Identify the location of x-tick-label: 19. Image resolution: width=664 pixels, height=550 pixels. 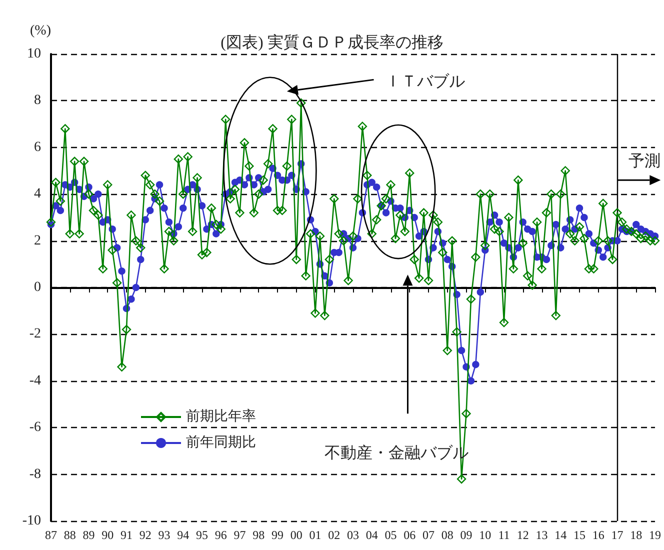
(655, 535).